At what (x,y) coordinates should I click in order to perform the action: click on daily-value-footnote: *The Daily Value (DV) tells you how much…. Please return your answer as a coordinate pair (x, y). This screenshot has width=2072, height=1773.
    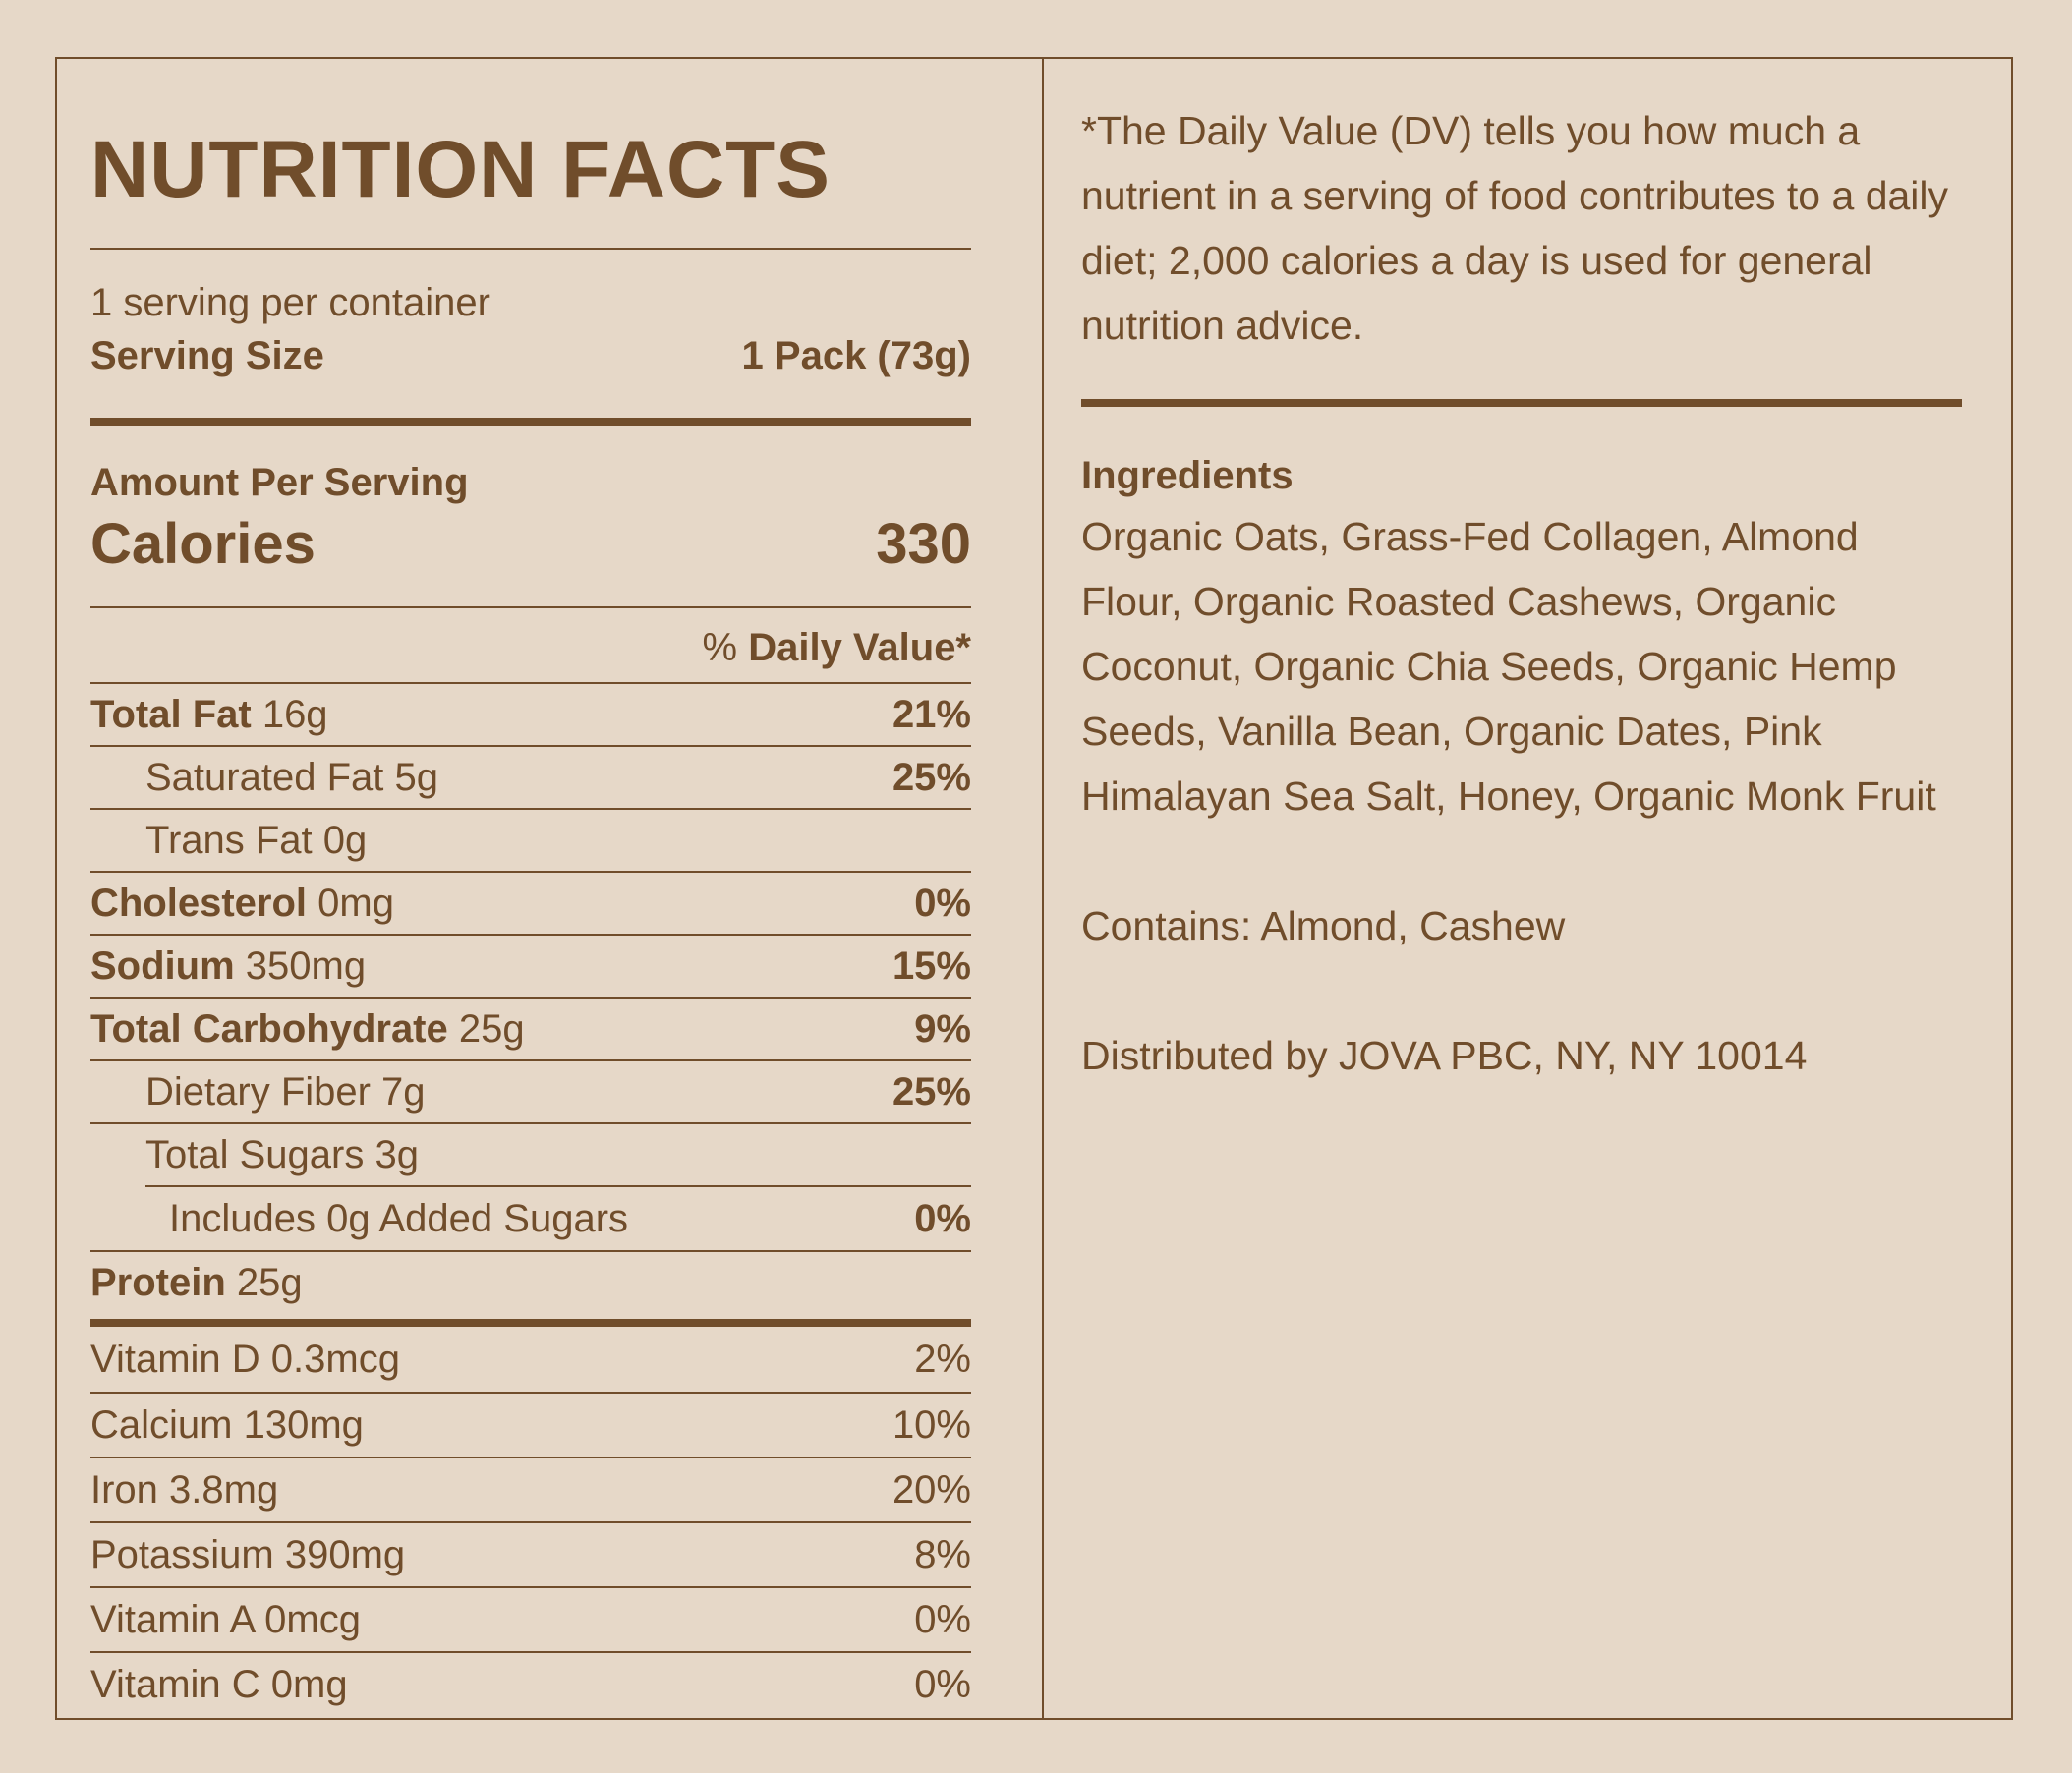
    Looking at the image, I should click on (1515, 228).